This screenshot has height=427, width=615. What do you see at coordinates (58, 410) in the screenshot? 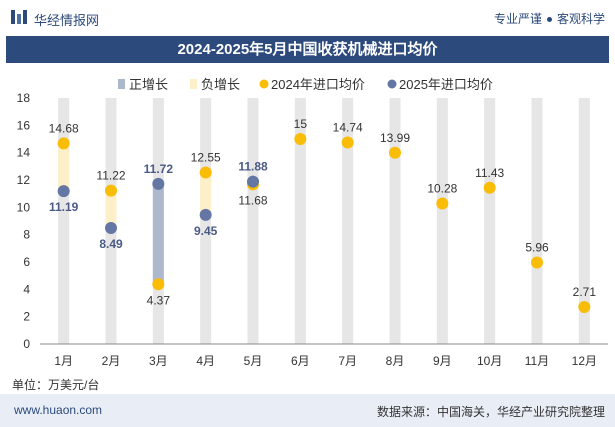
I see `website-url: www.huaon.com` at bounding box center [58, 410].